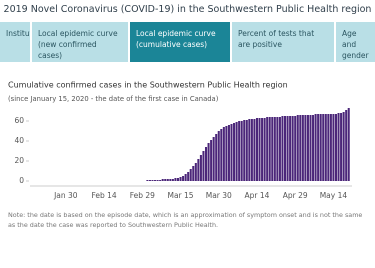  Describe the element at coordinates (65, 195) in the screenshot. I see `x-tick-label: Jan 30` at that location.